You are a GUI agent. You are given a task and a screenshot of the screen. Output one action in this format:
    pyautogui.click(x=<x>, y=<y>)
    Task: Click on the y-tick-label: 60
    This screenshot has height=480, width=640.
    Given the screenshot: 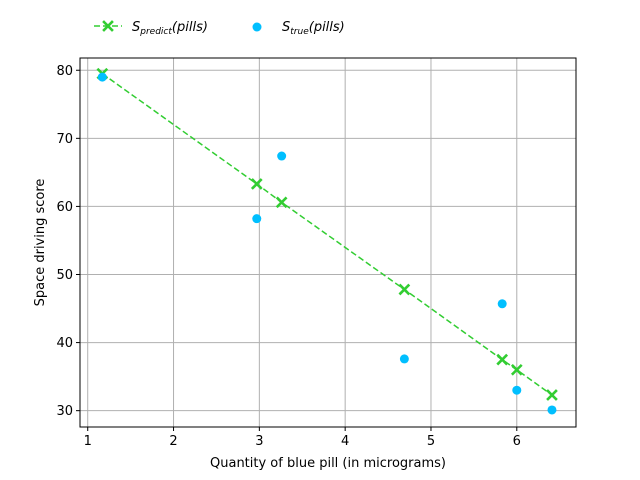 What is the action you would take?
    pyautogui.click(x=64, y=207)
    